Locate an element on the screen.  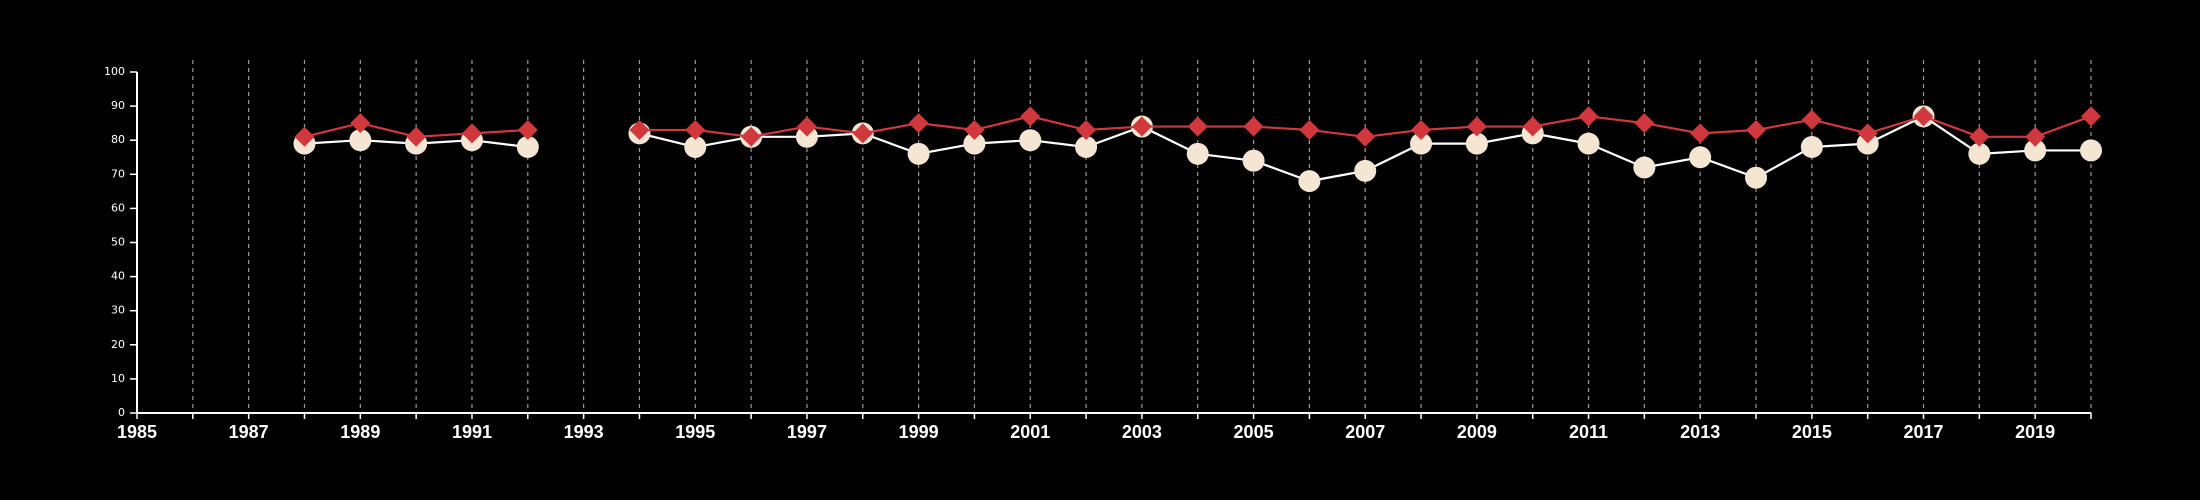
y-tick-label: 70 is located at coordinates (118, 173).